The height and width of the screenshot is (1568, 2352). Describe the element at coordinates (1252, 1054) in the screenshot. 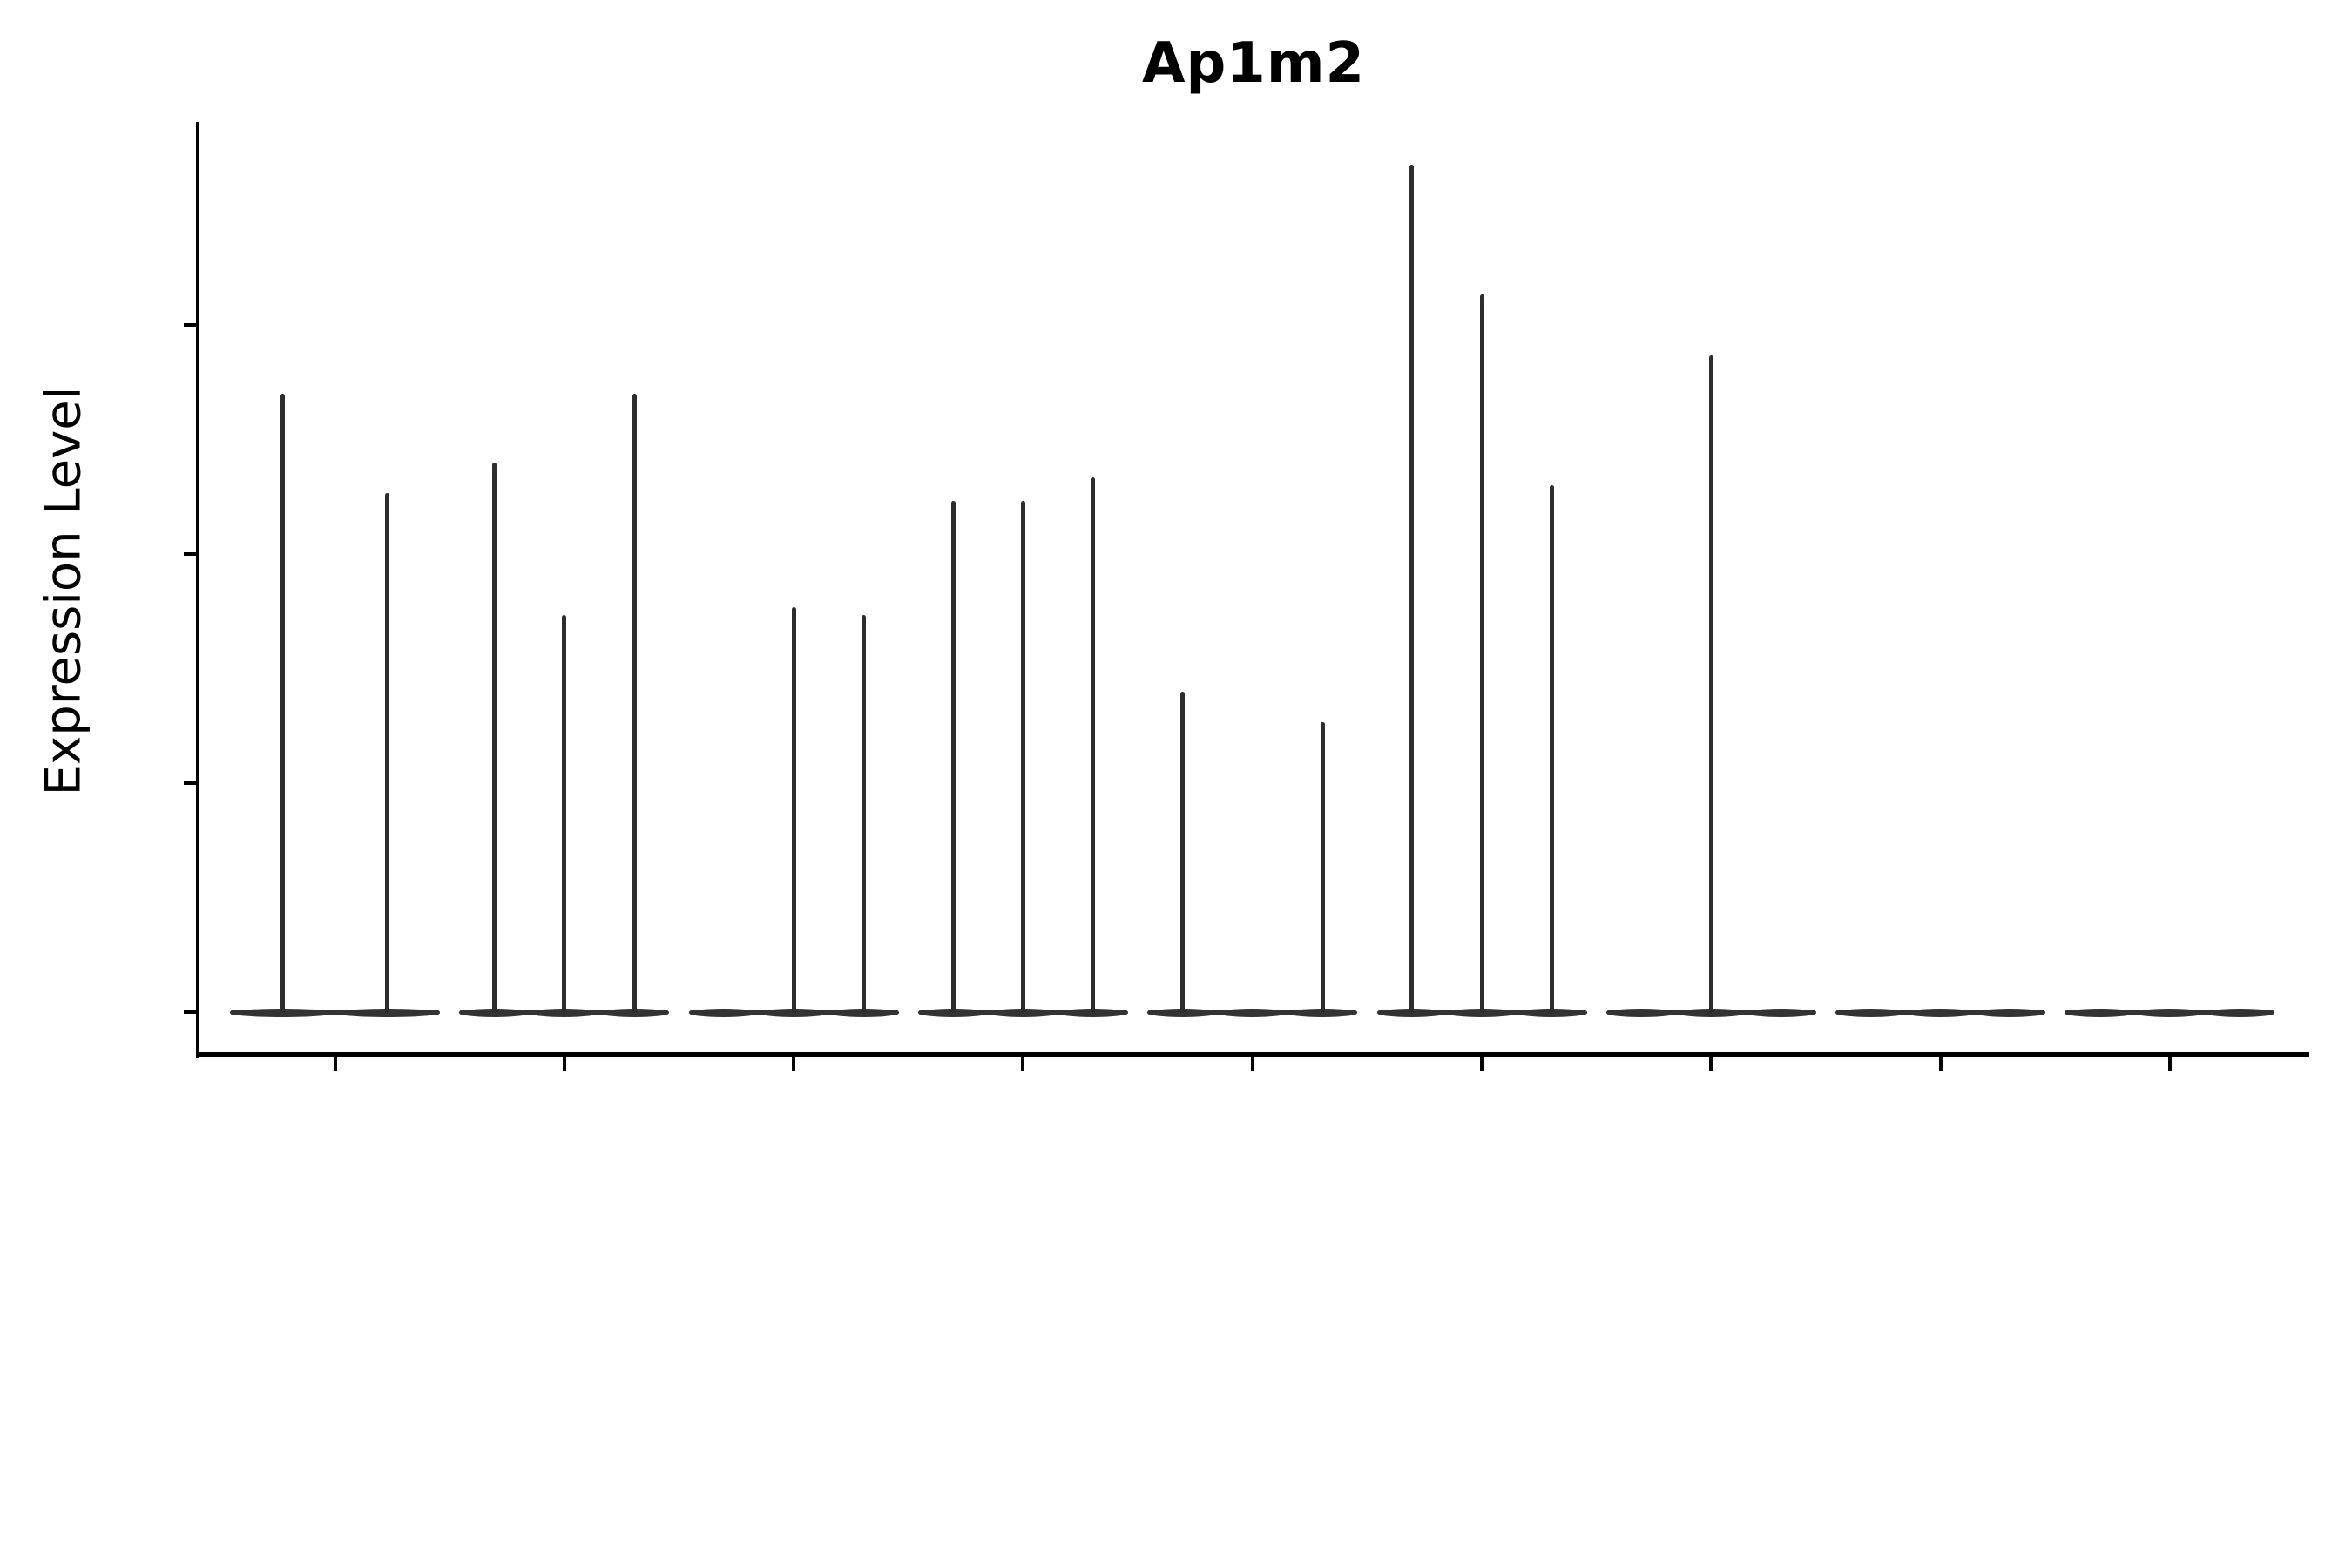

I see `x-axis-line` at that location.